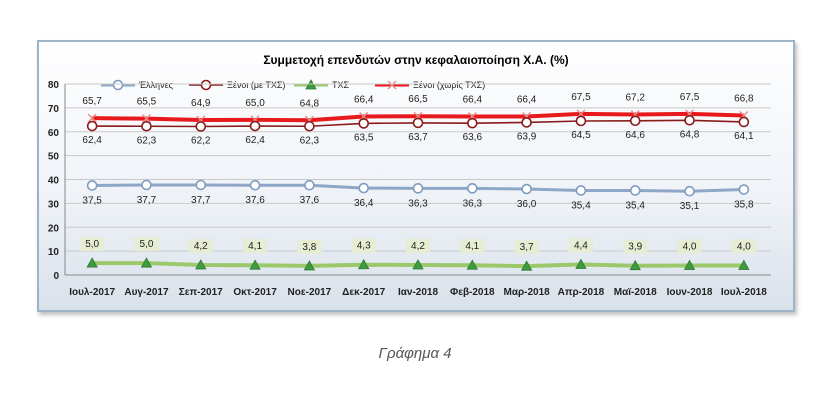  What do you see at coordinates (472, 292) in the screenshot?
I see `x-tick-label: Φεβ-2018` at bounding box center [472, 292].